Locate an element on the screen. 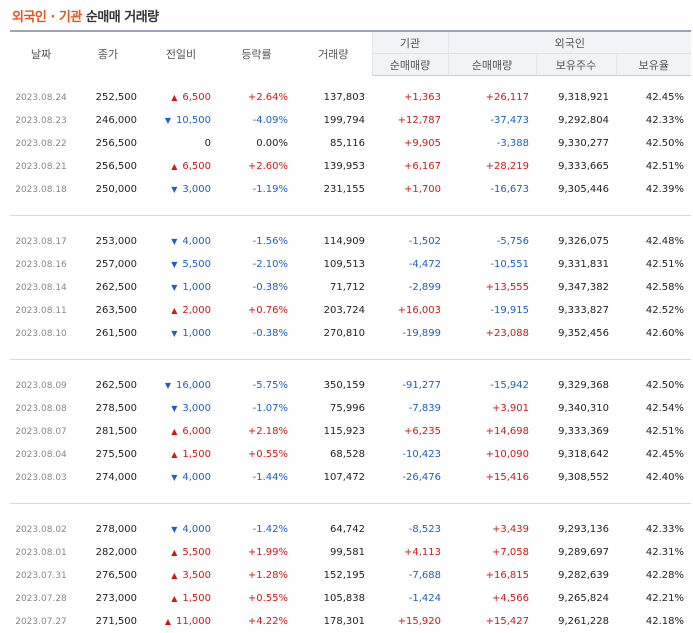 This screenshot has width=693, height=633. change-cell: ▼3,000 is located at coordinates (181, 189).